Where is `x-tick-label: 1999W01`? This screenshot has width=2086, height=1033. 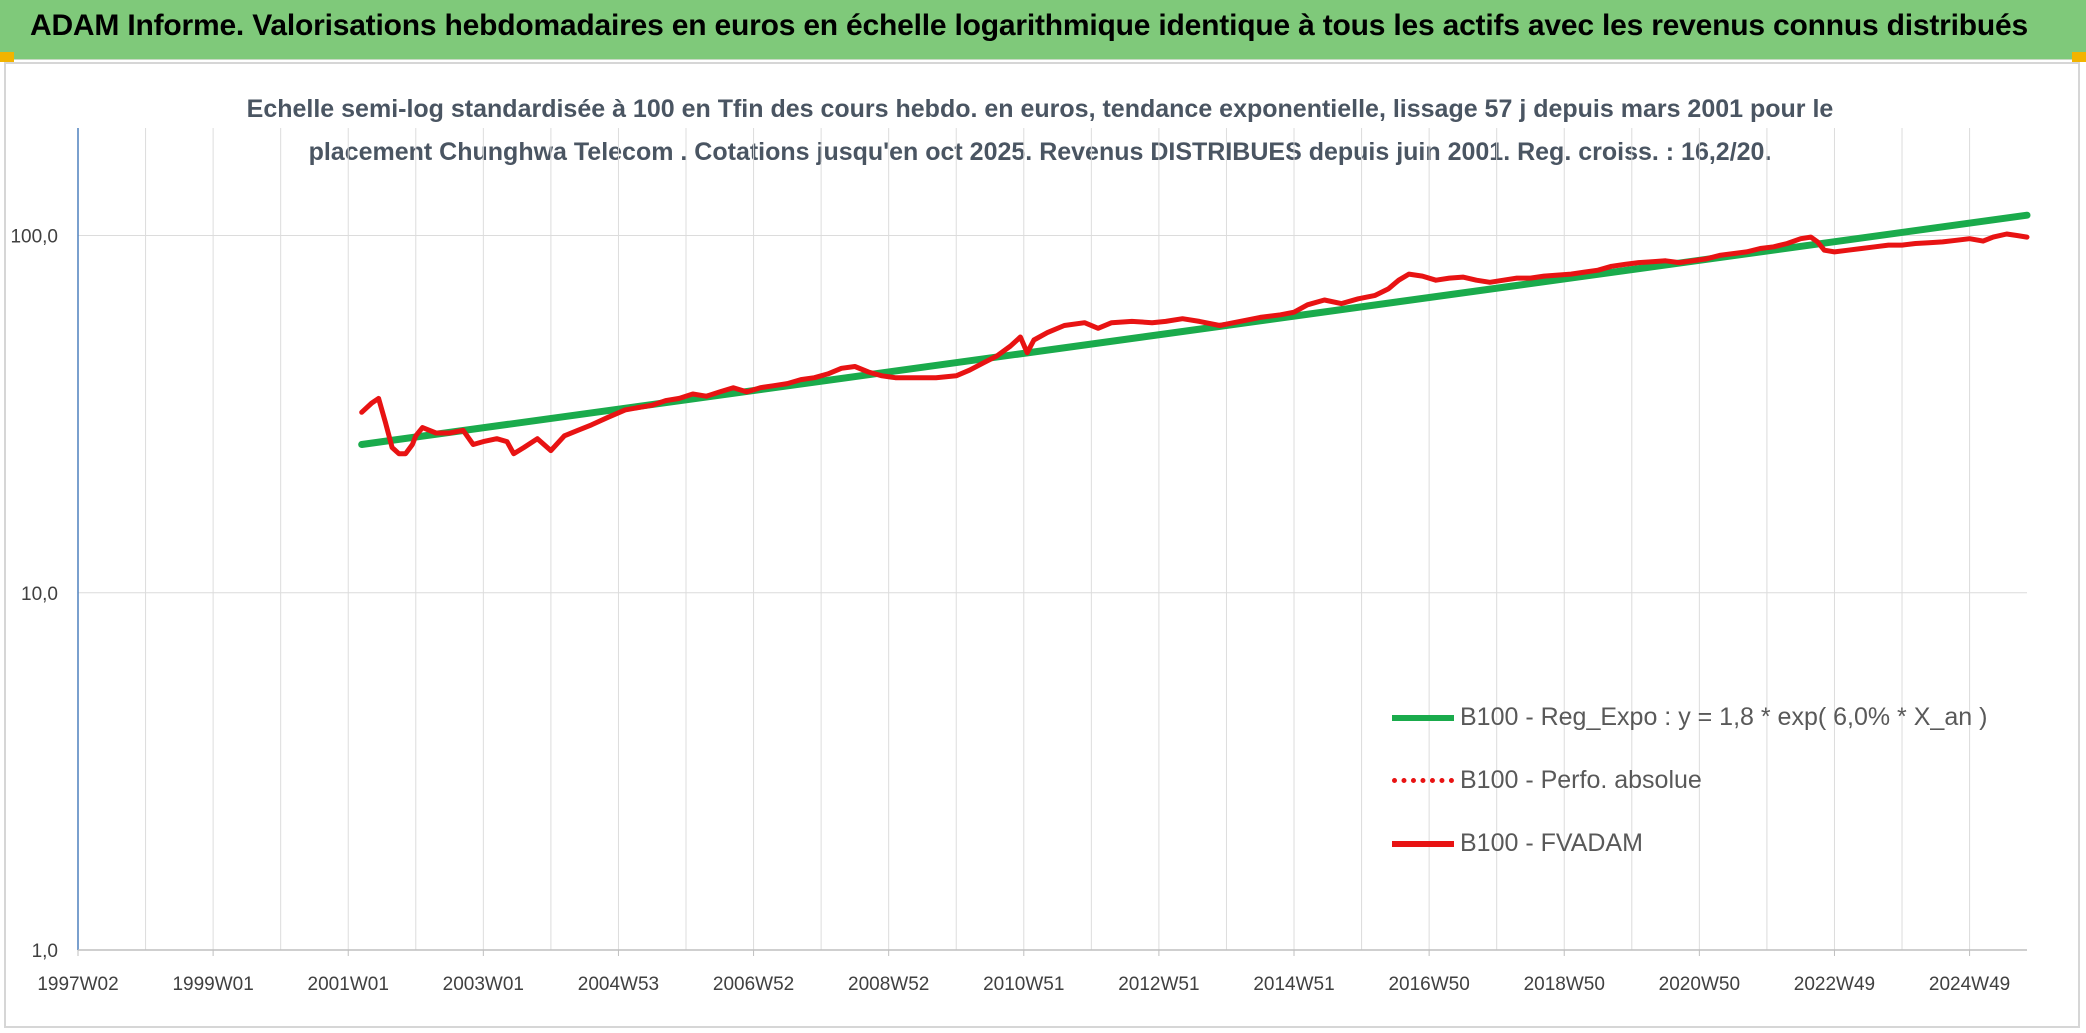 x-tick-label: 1999W01 is located at coordinates (212, 984).